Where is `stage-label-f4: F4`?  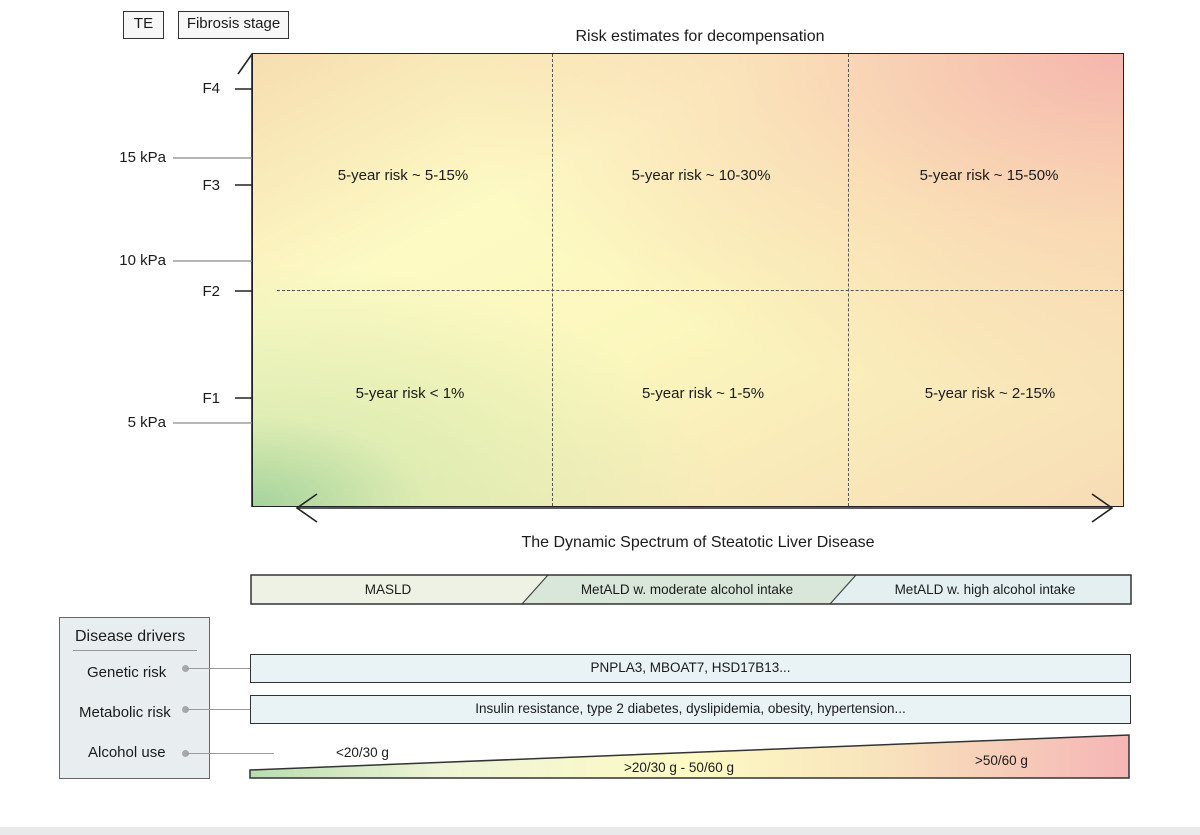 stage-label-f4: F4 is located at coordinates (211, 88).